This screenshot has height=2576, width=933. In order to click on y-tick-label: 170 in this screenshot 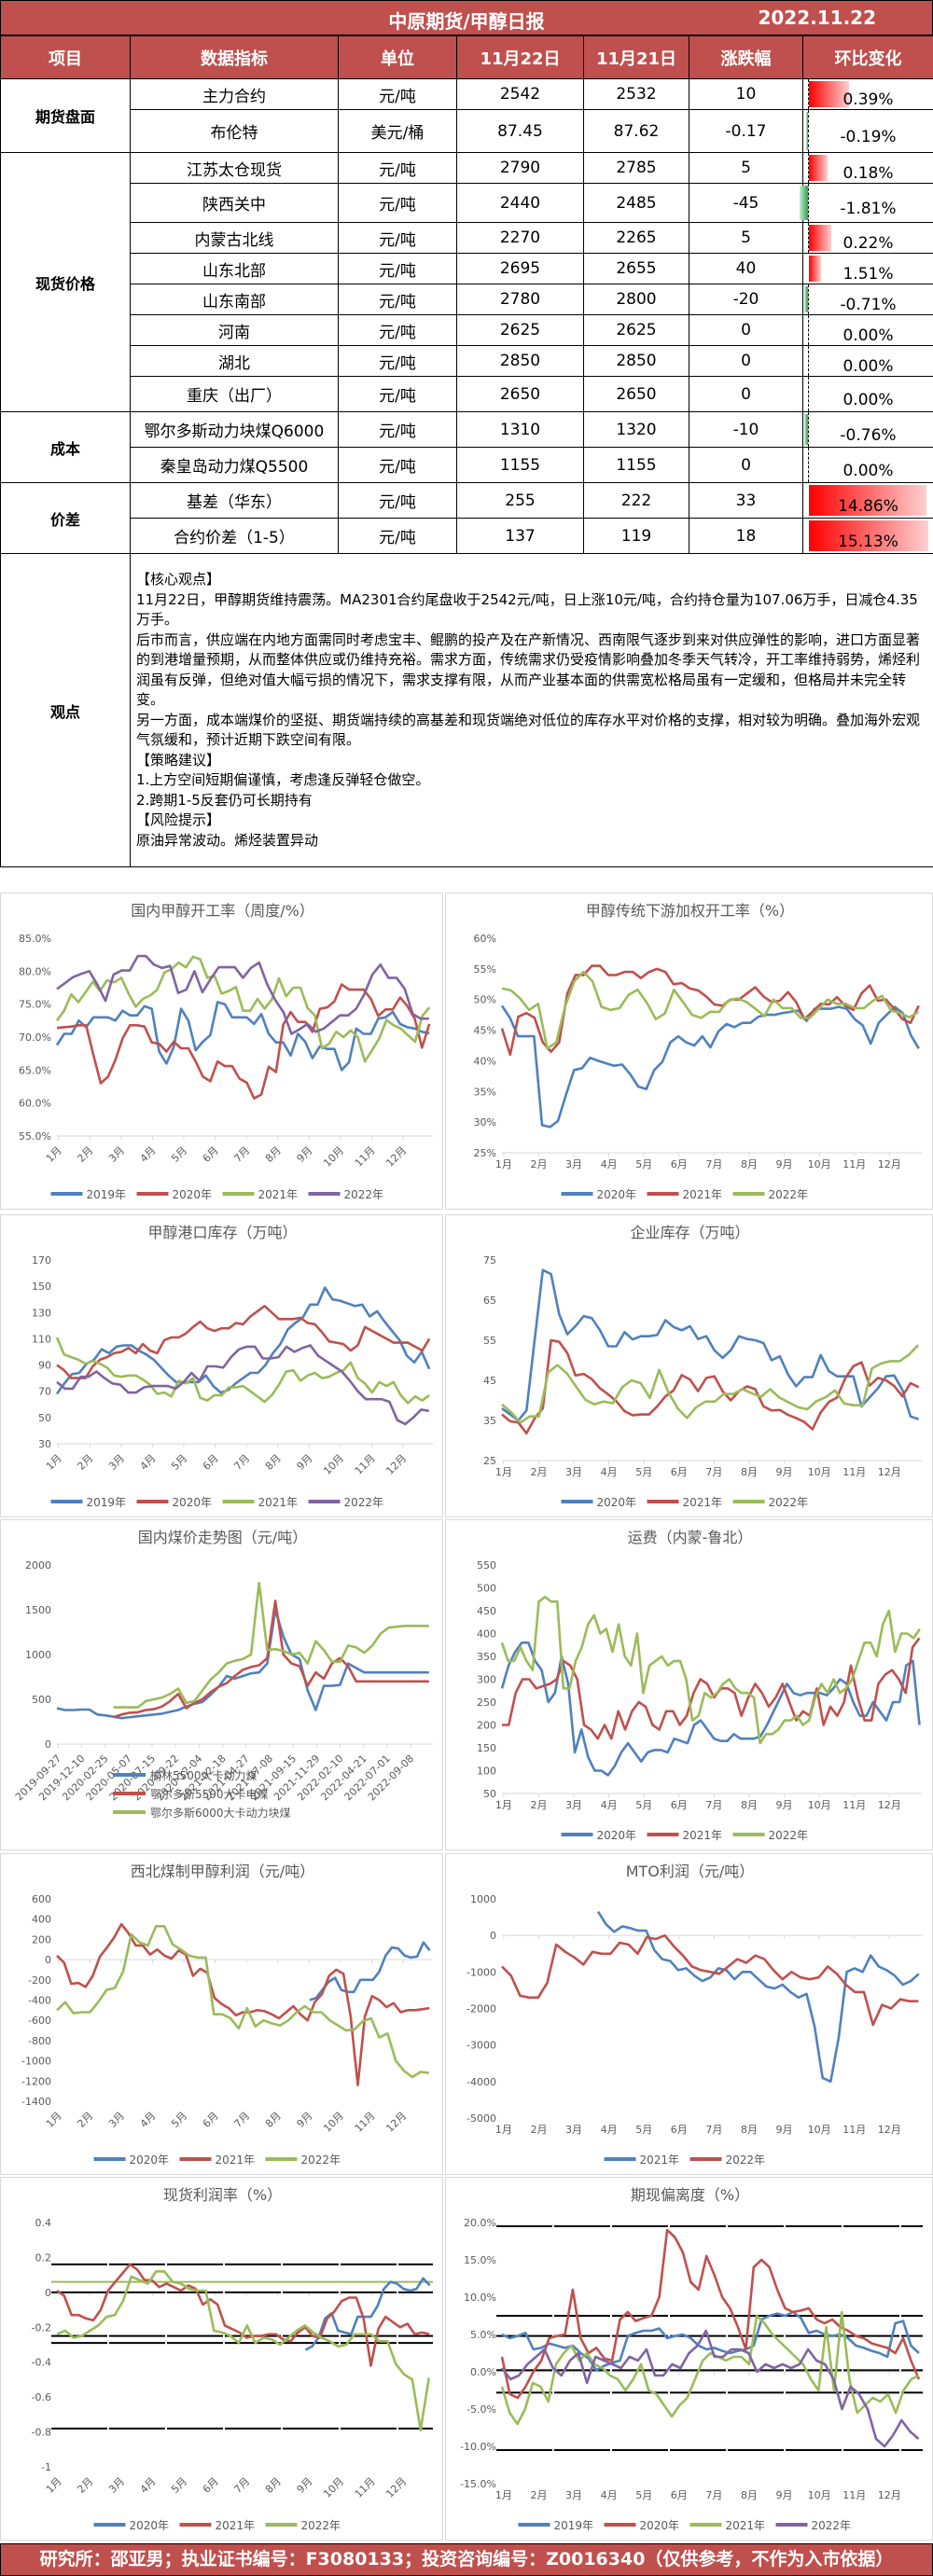, I will do `click(41, 1260)`.